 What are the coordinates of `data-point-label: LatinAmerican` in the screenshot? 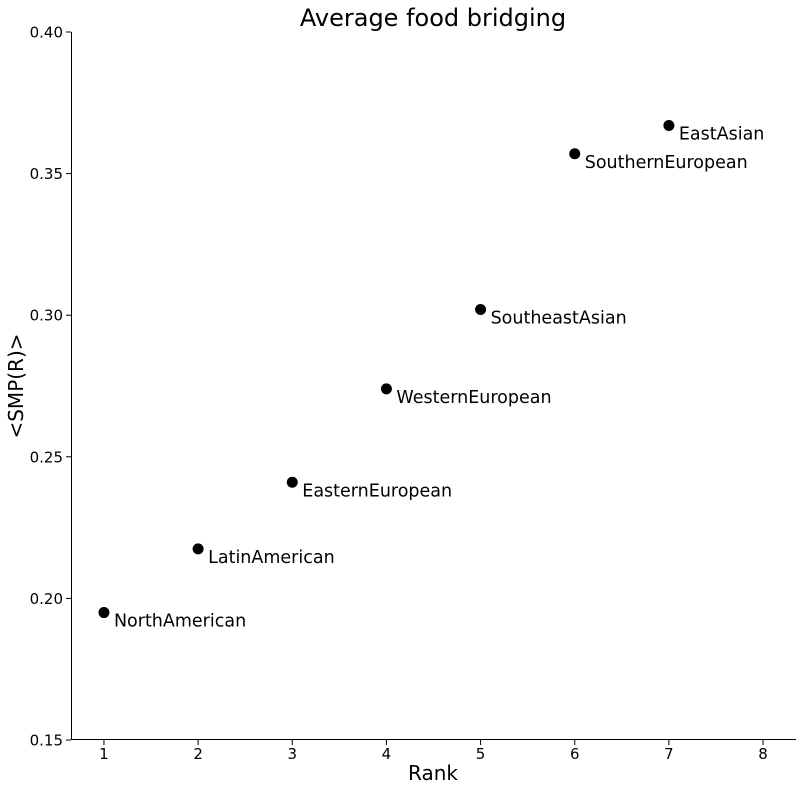 It's located at (271, 558).